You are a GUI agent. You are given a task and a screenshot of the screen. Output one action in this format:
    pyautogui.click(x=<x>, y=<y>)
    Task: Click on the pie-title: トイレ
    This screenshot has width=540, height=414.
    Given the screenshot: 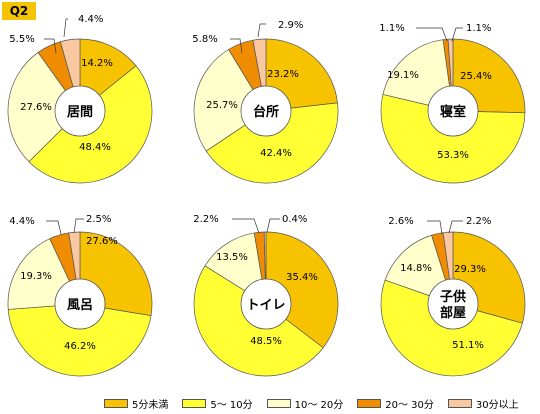 What is the action you would take?
    pyautogui.click(x=265, y=305)
    